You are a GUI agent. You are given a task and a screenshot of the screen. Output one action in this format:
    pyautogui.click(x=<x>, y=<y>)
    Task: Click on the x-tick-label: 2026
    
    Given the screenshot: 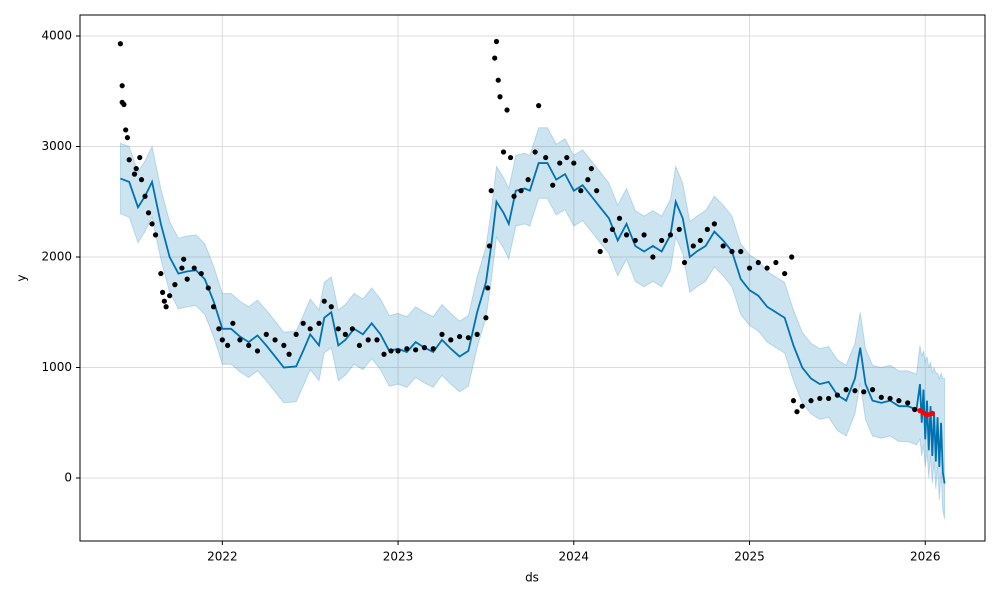 What is the action you would take?
    pyautogui.click(x=925, y=557)
    